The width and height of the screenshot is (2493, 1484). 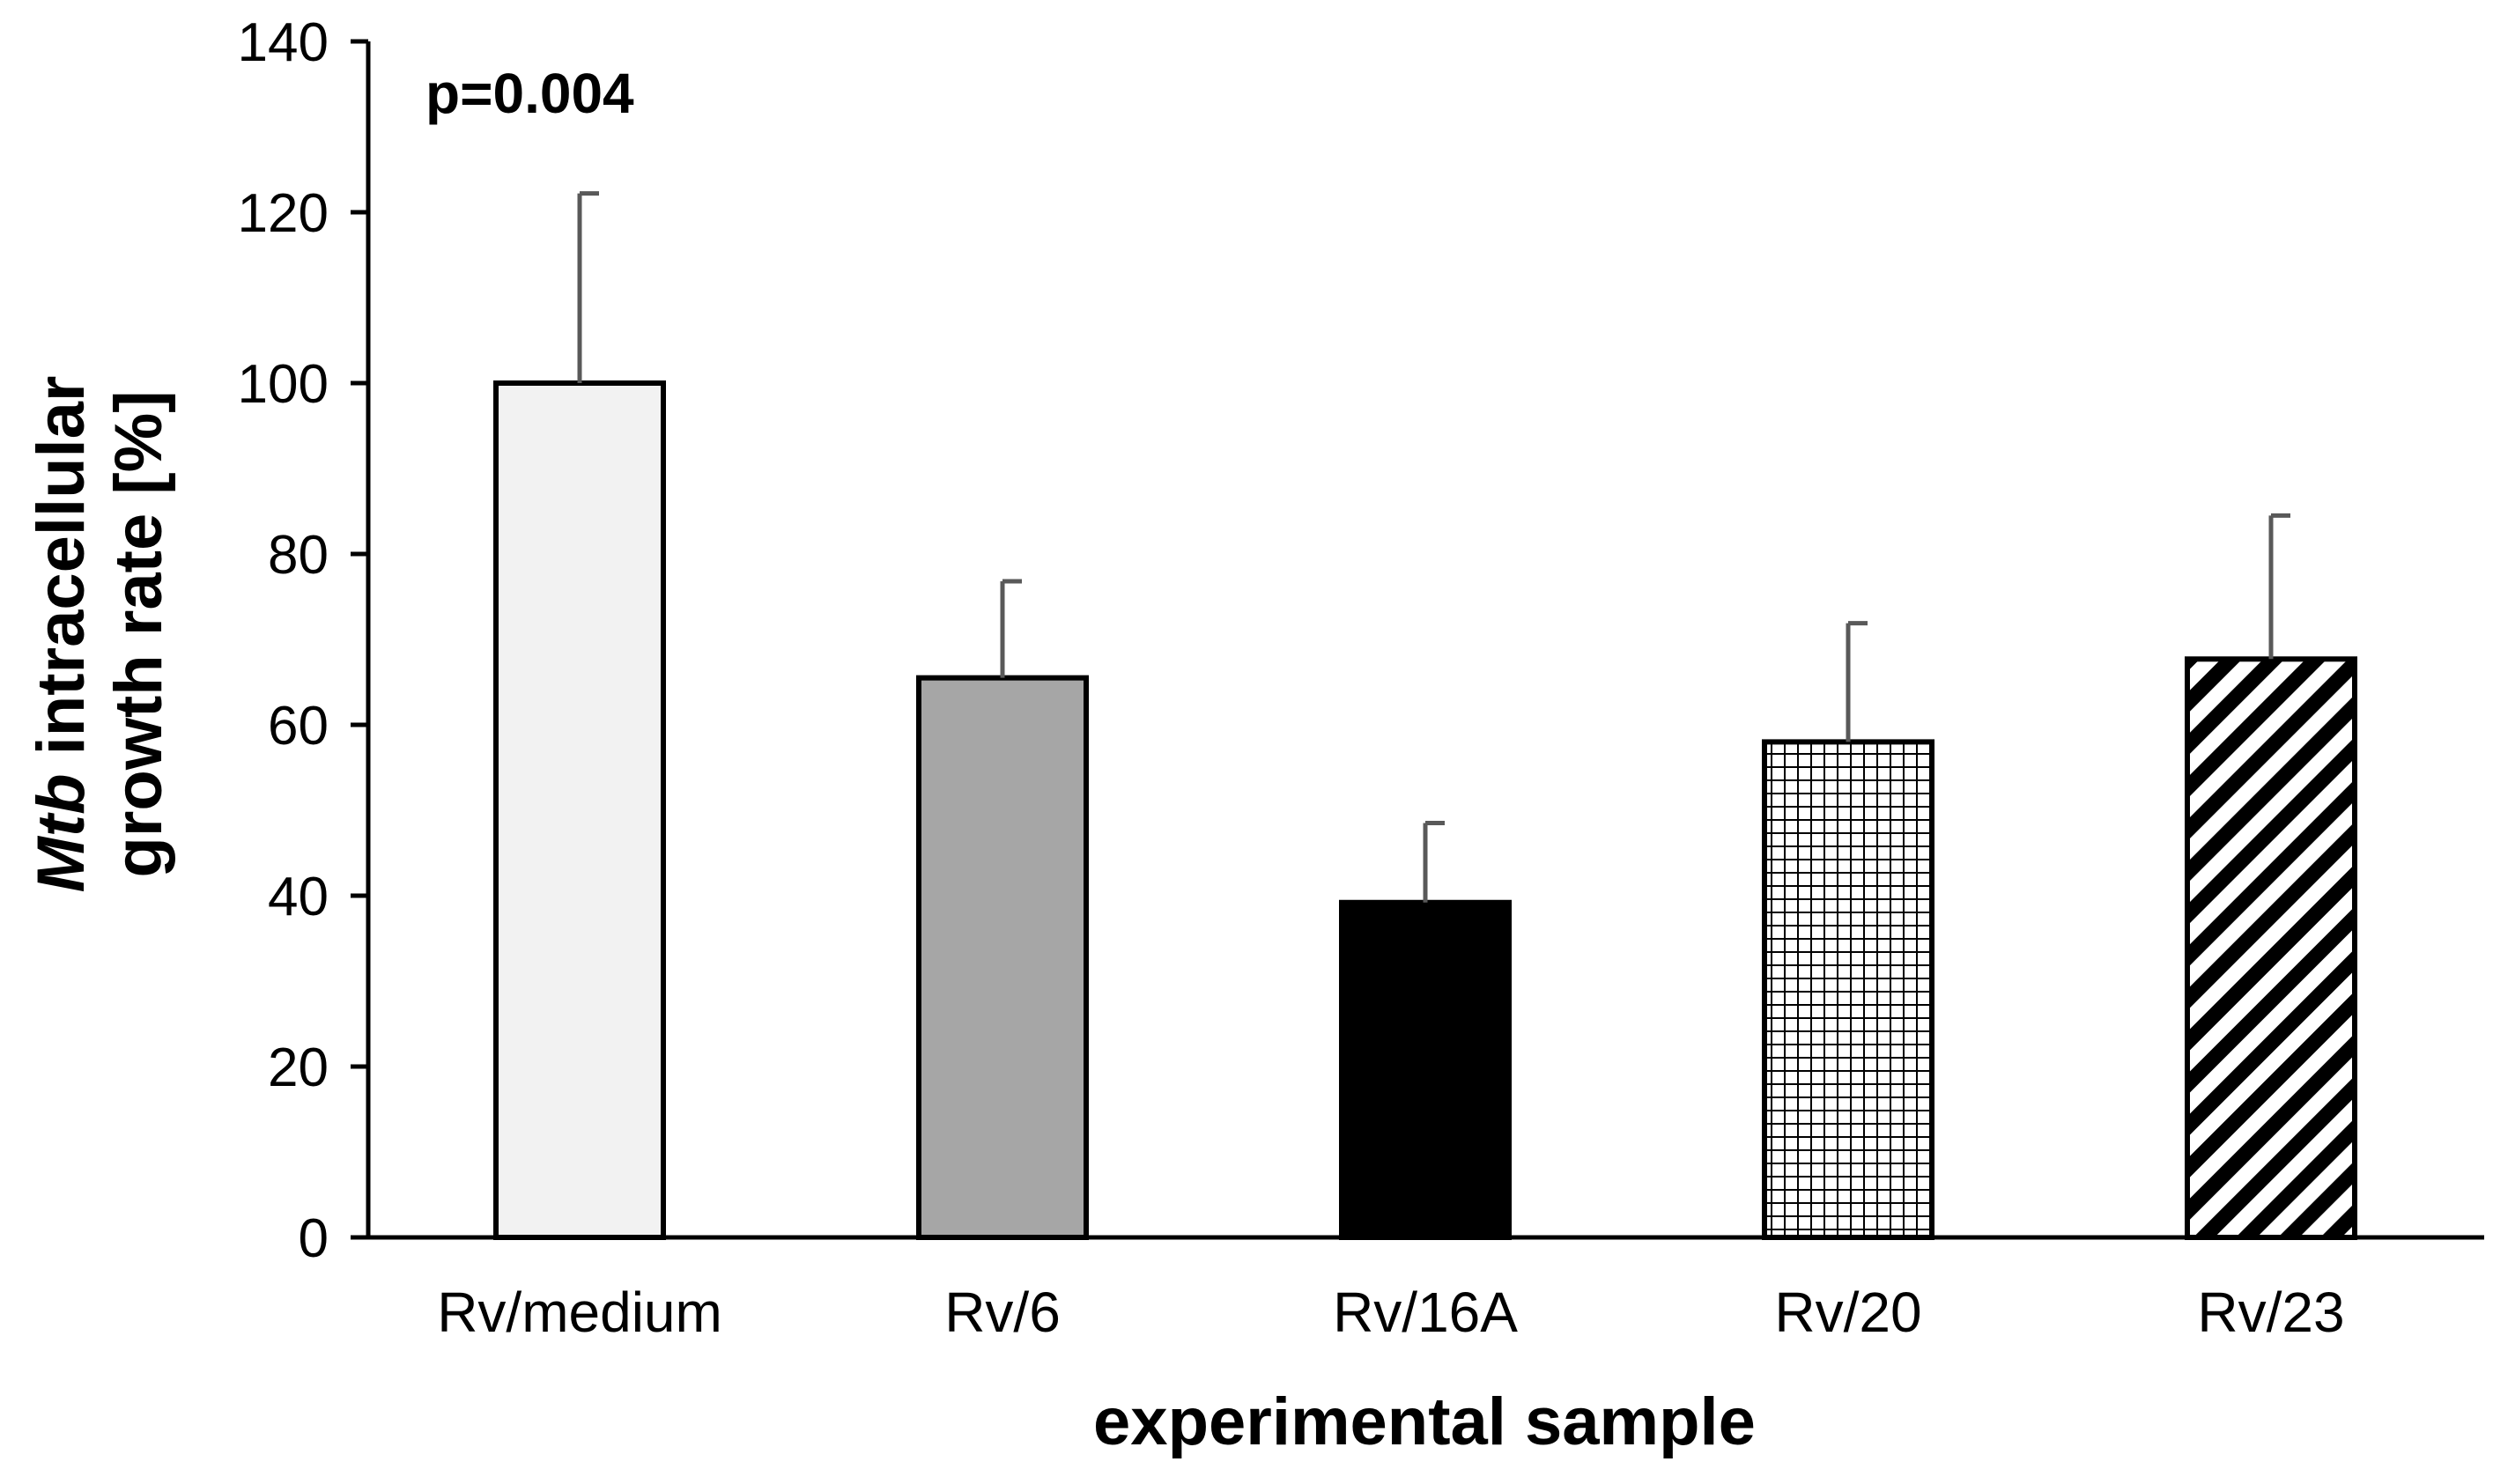 I want to click on y-tick-label: 80, so click(x=298, y=555).